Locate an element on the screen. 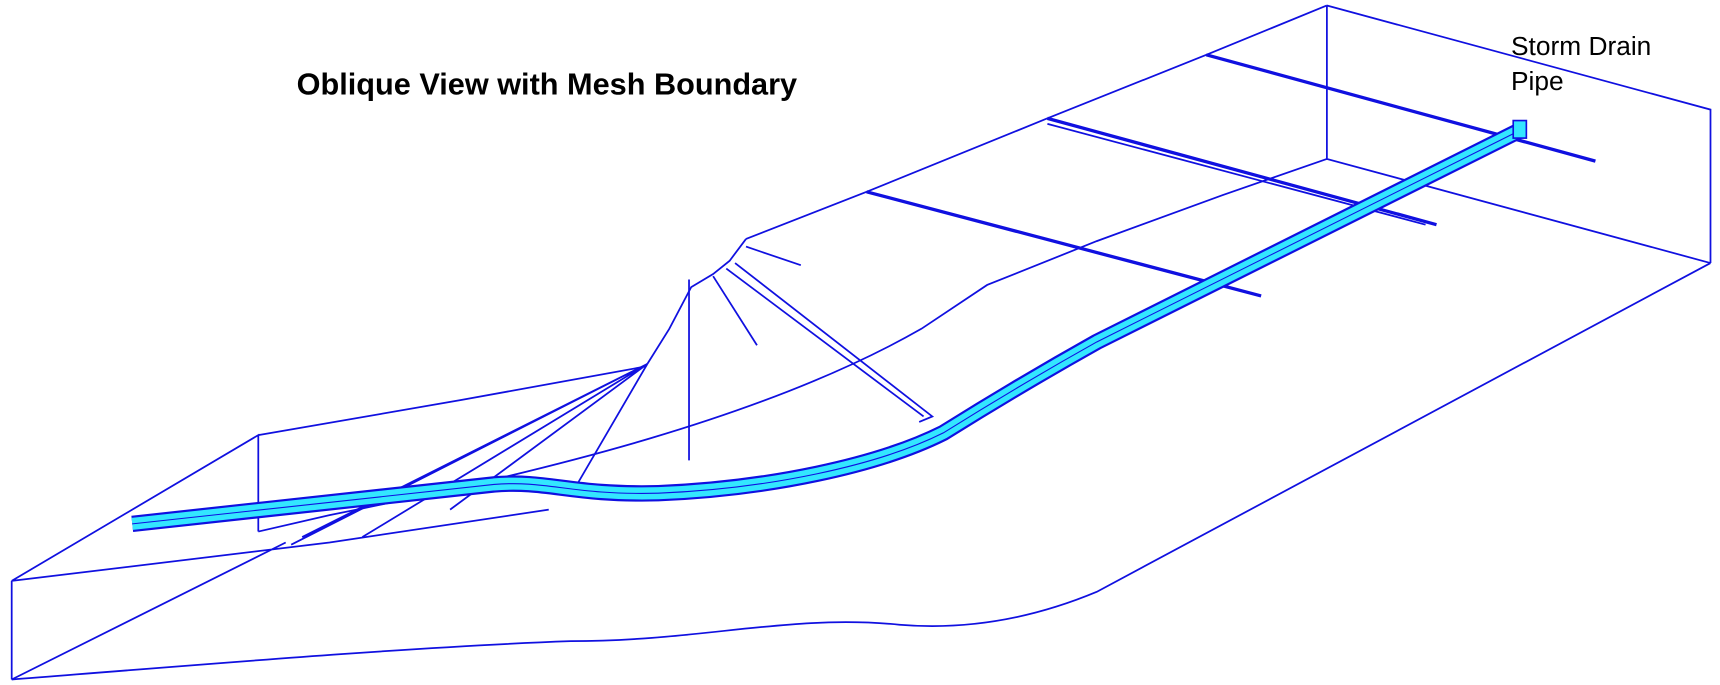 This screenshot has width=1720, height=685. pipe-label: Pipe is located at coordinates (1537, 81).